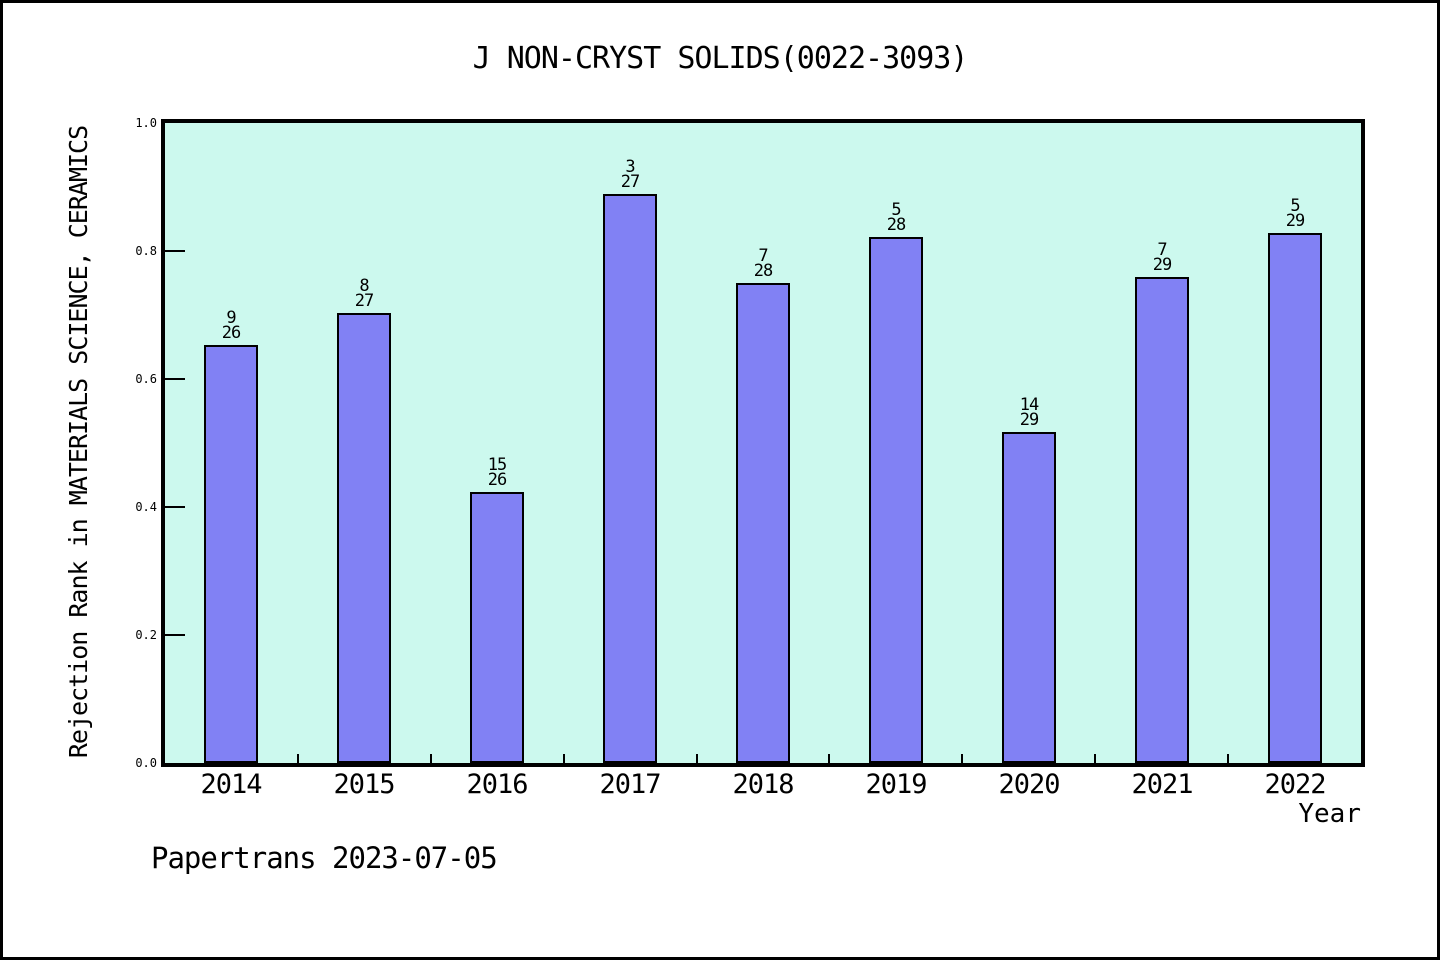 This screenshot has height=960, width=1440. What do you see at coordinates (146, 507) in the screenshot?
I see `y-tick-label-0.4: 0.4` at bounding box center [146, 507].